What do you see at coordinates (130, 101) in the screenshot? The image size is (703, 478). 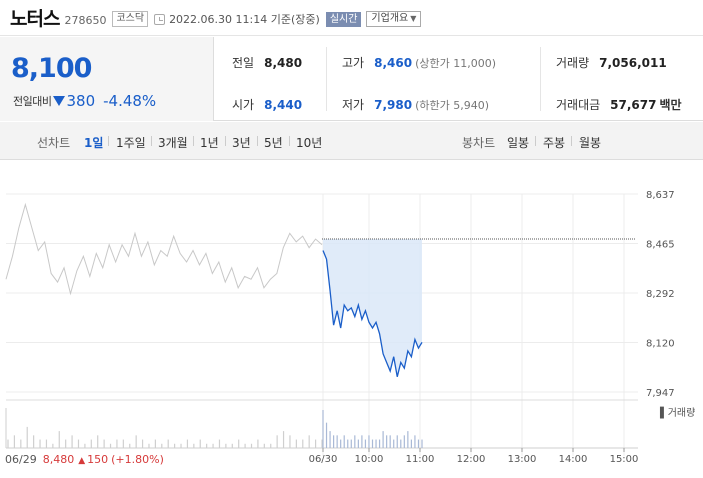 I see `change-percent: -4.48%` at bounding box center [130, 101].